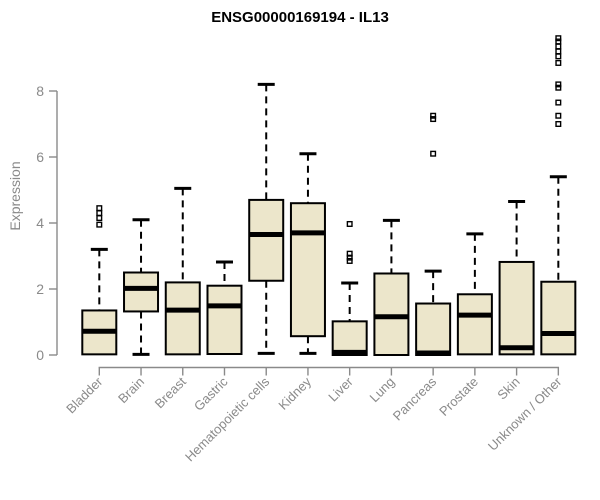 The width and height of the screenshot is (600, 500). What do you see at coordinates (340, 389) in the screenshot?
I see `category-label: Liver` at bounding box center [340, 389].